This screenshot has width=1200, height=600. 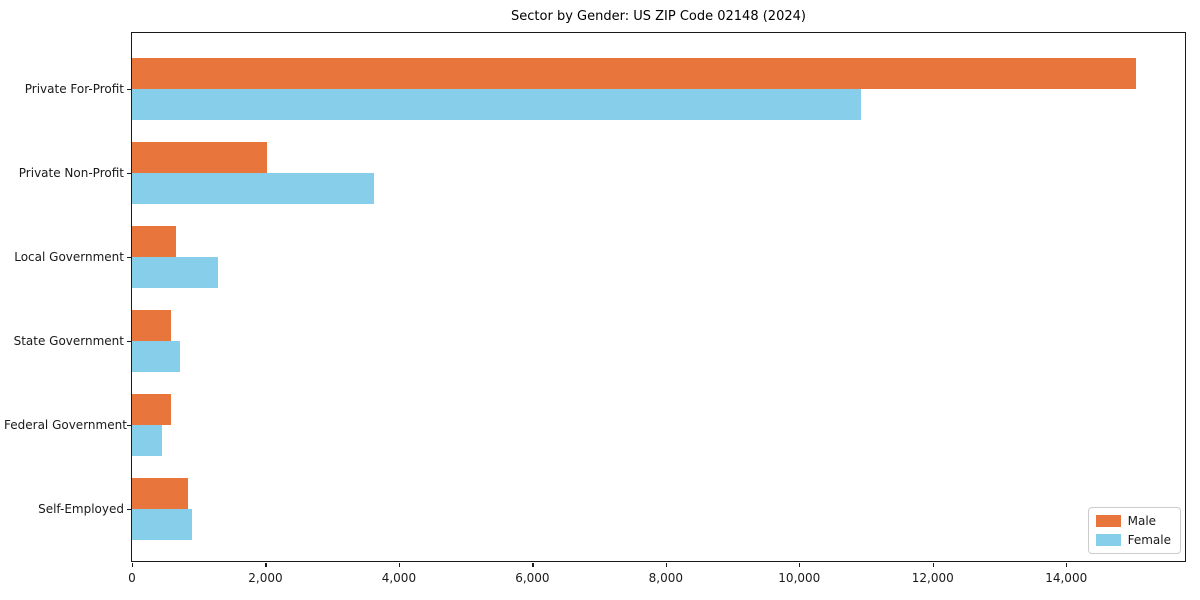 What do you see at coordinates (71, 173) in the screenshot?
I see `ytick-label: Private Non-Profit` at bounding box center [71, 173].